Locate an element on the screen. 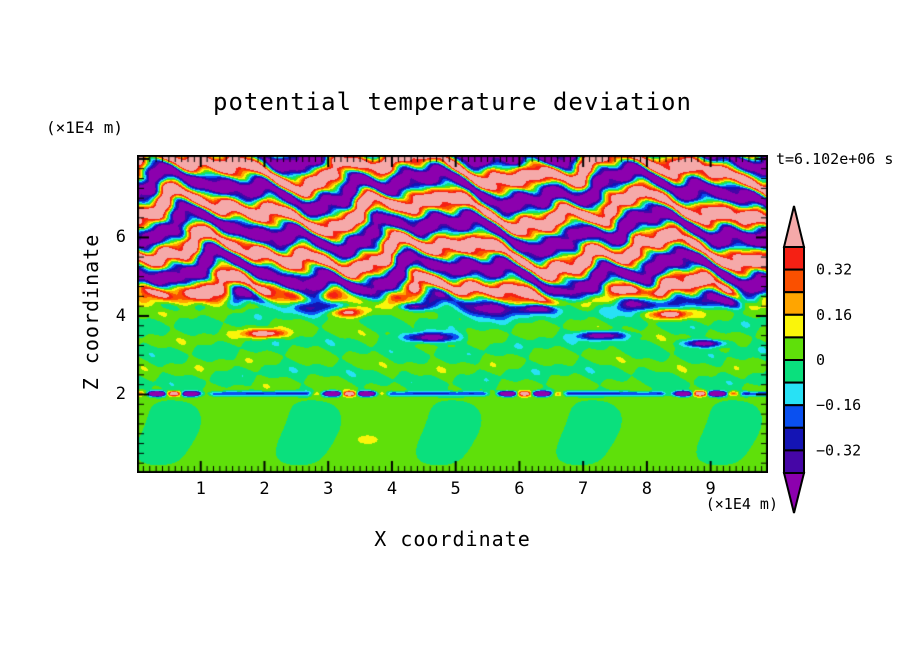  colorbar-over-arrow is located at coordinates (794, 226).